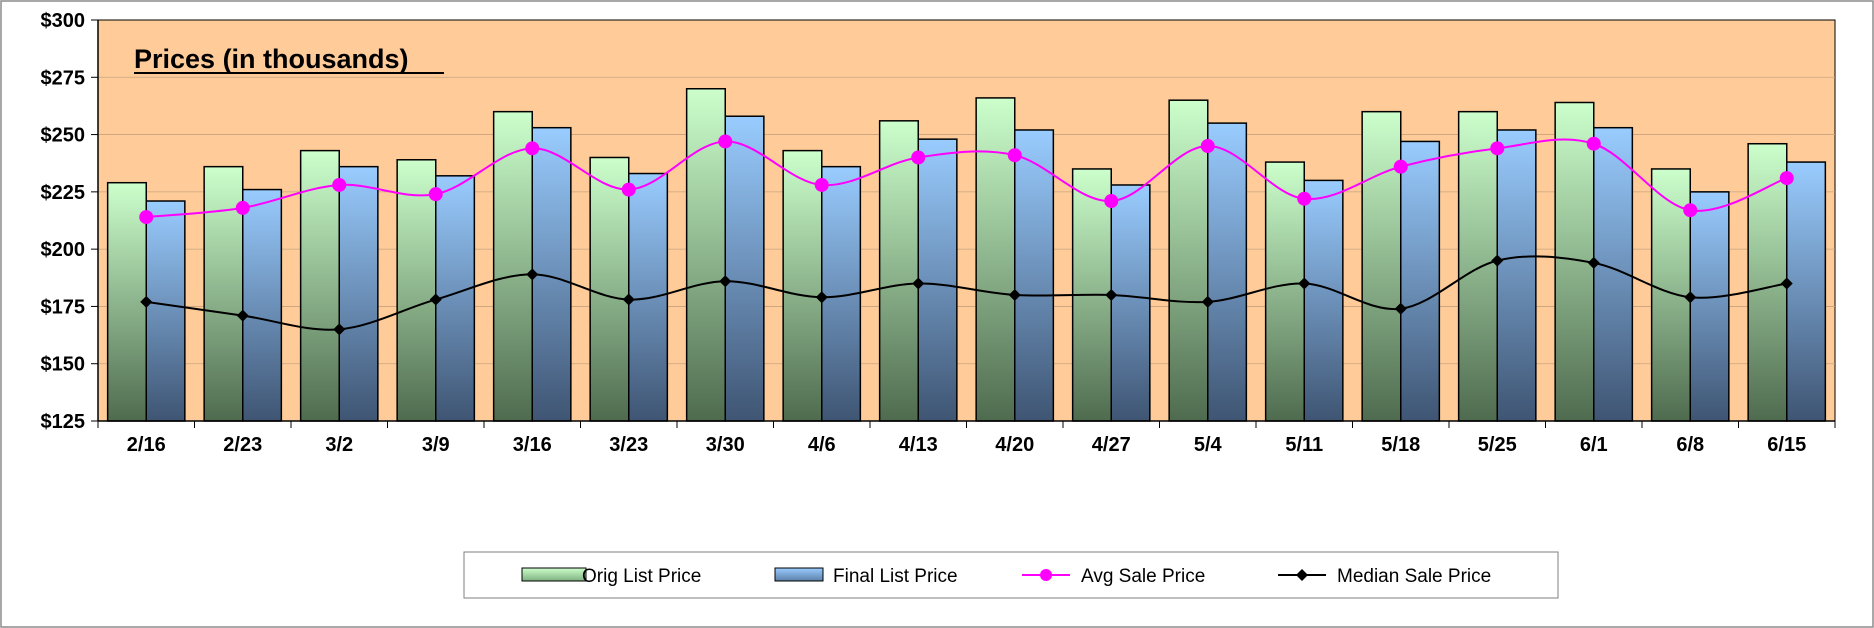 Image resolution: width=1874 pixels, height=628 pixels. I want to click on x-tick-label: 4/27, so click(1111, 445).